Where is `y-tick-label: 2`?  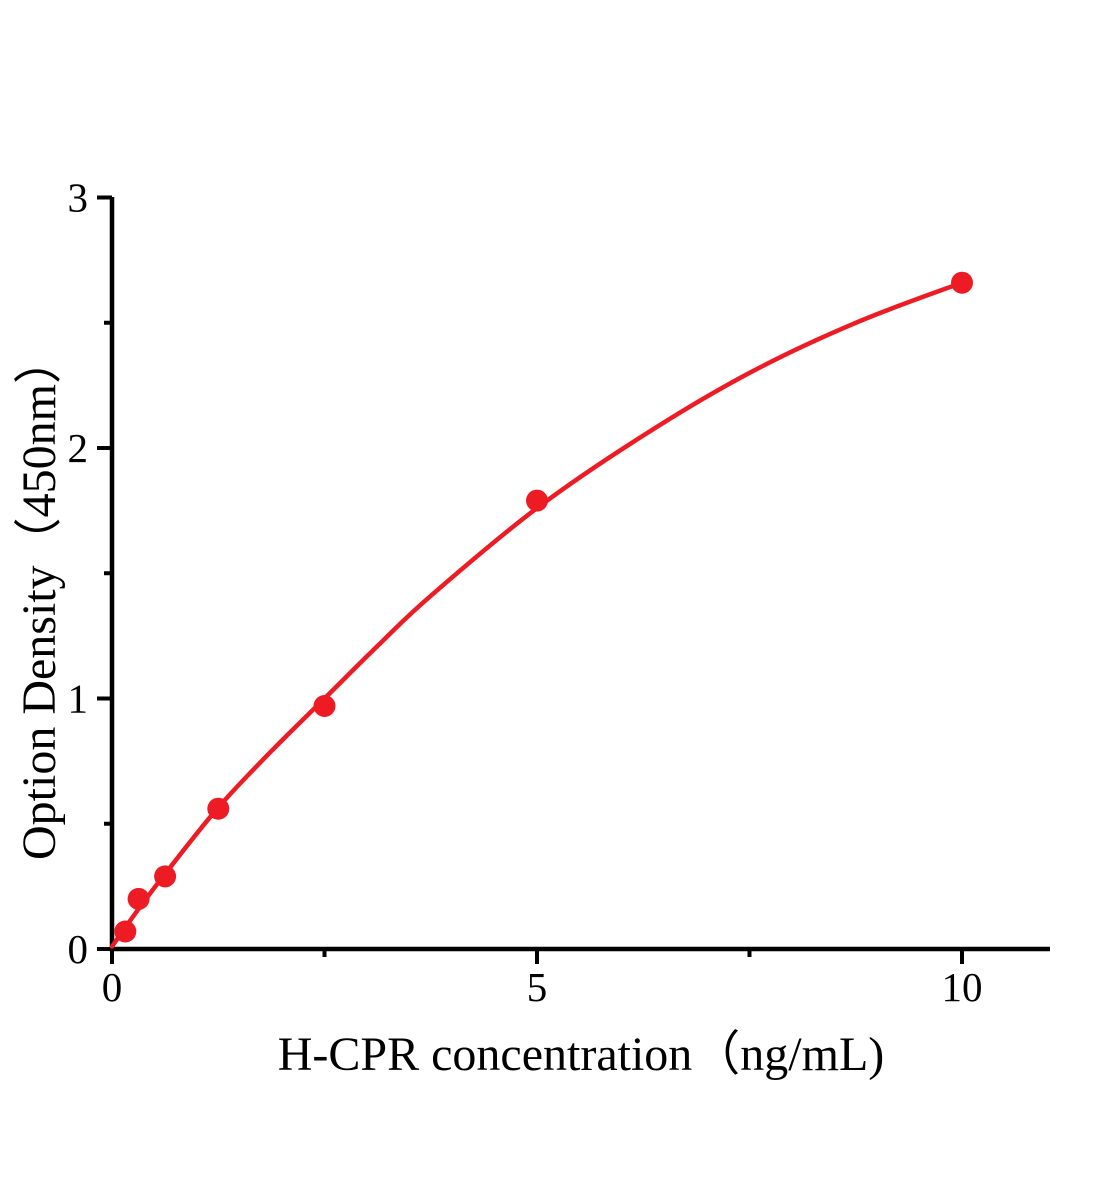
y-tick-label: 2 is located at coordinates (78, 448).